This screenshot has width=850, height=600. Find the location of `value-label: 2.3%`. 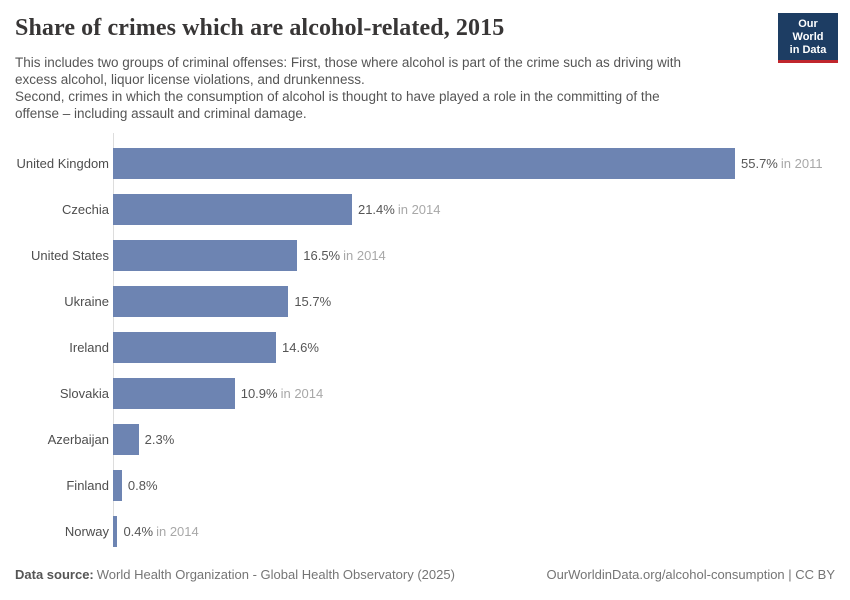

value-label: 2.3% is located at coordinates (160, 439).